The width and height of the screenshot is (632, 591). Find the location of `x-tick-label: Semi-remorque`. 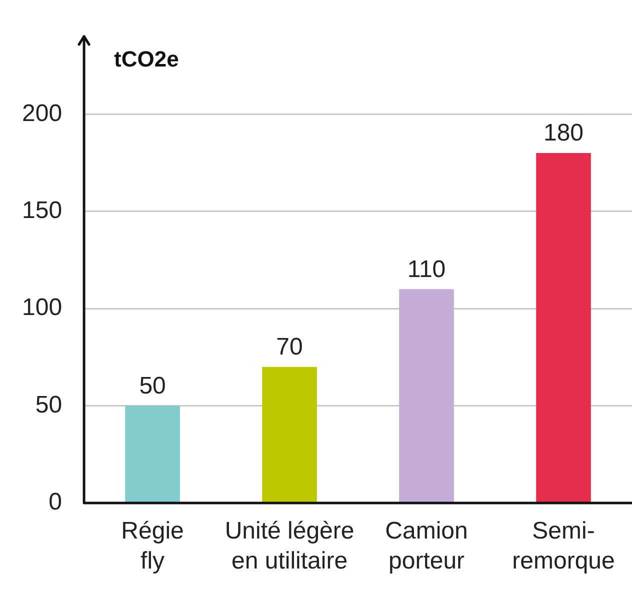

x-tick-label: Semi-remorque is located at coordinates (563, 546).